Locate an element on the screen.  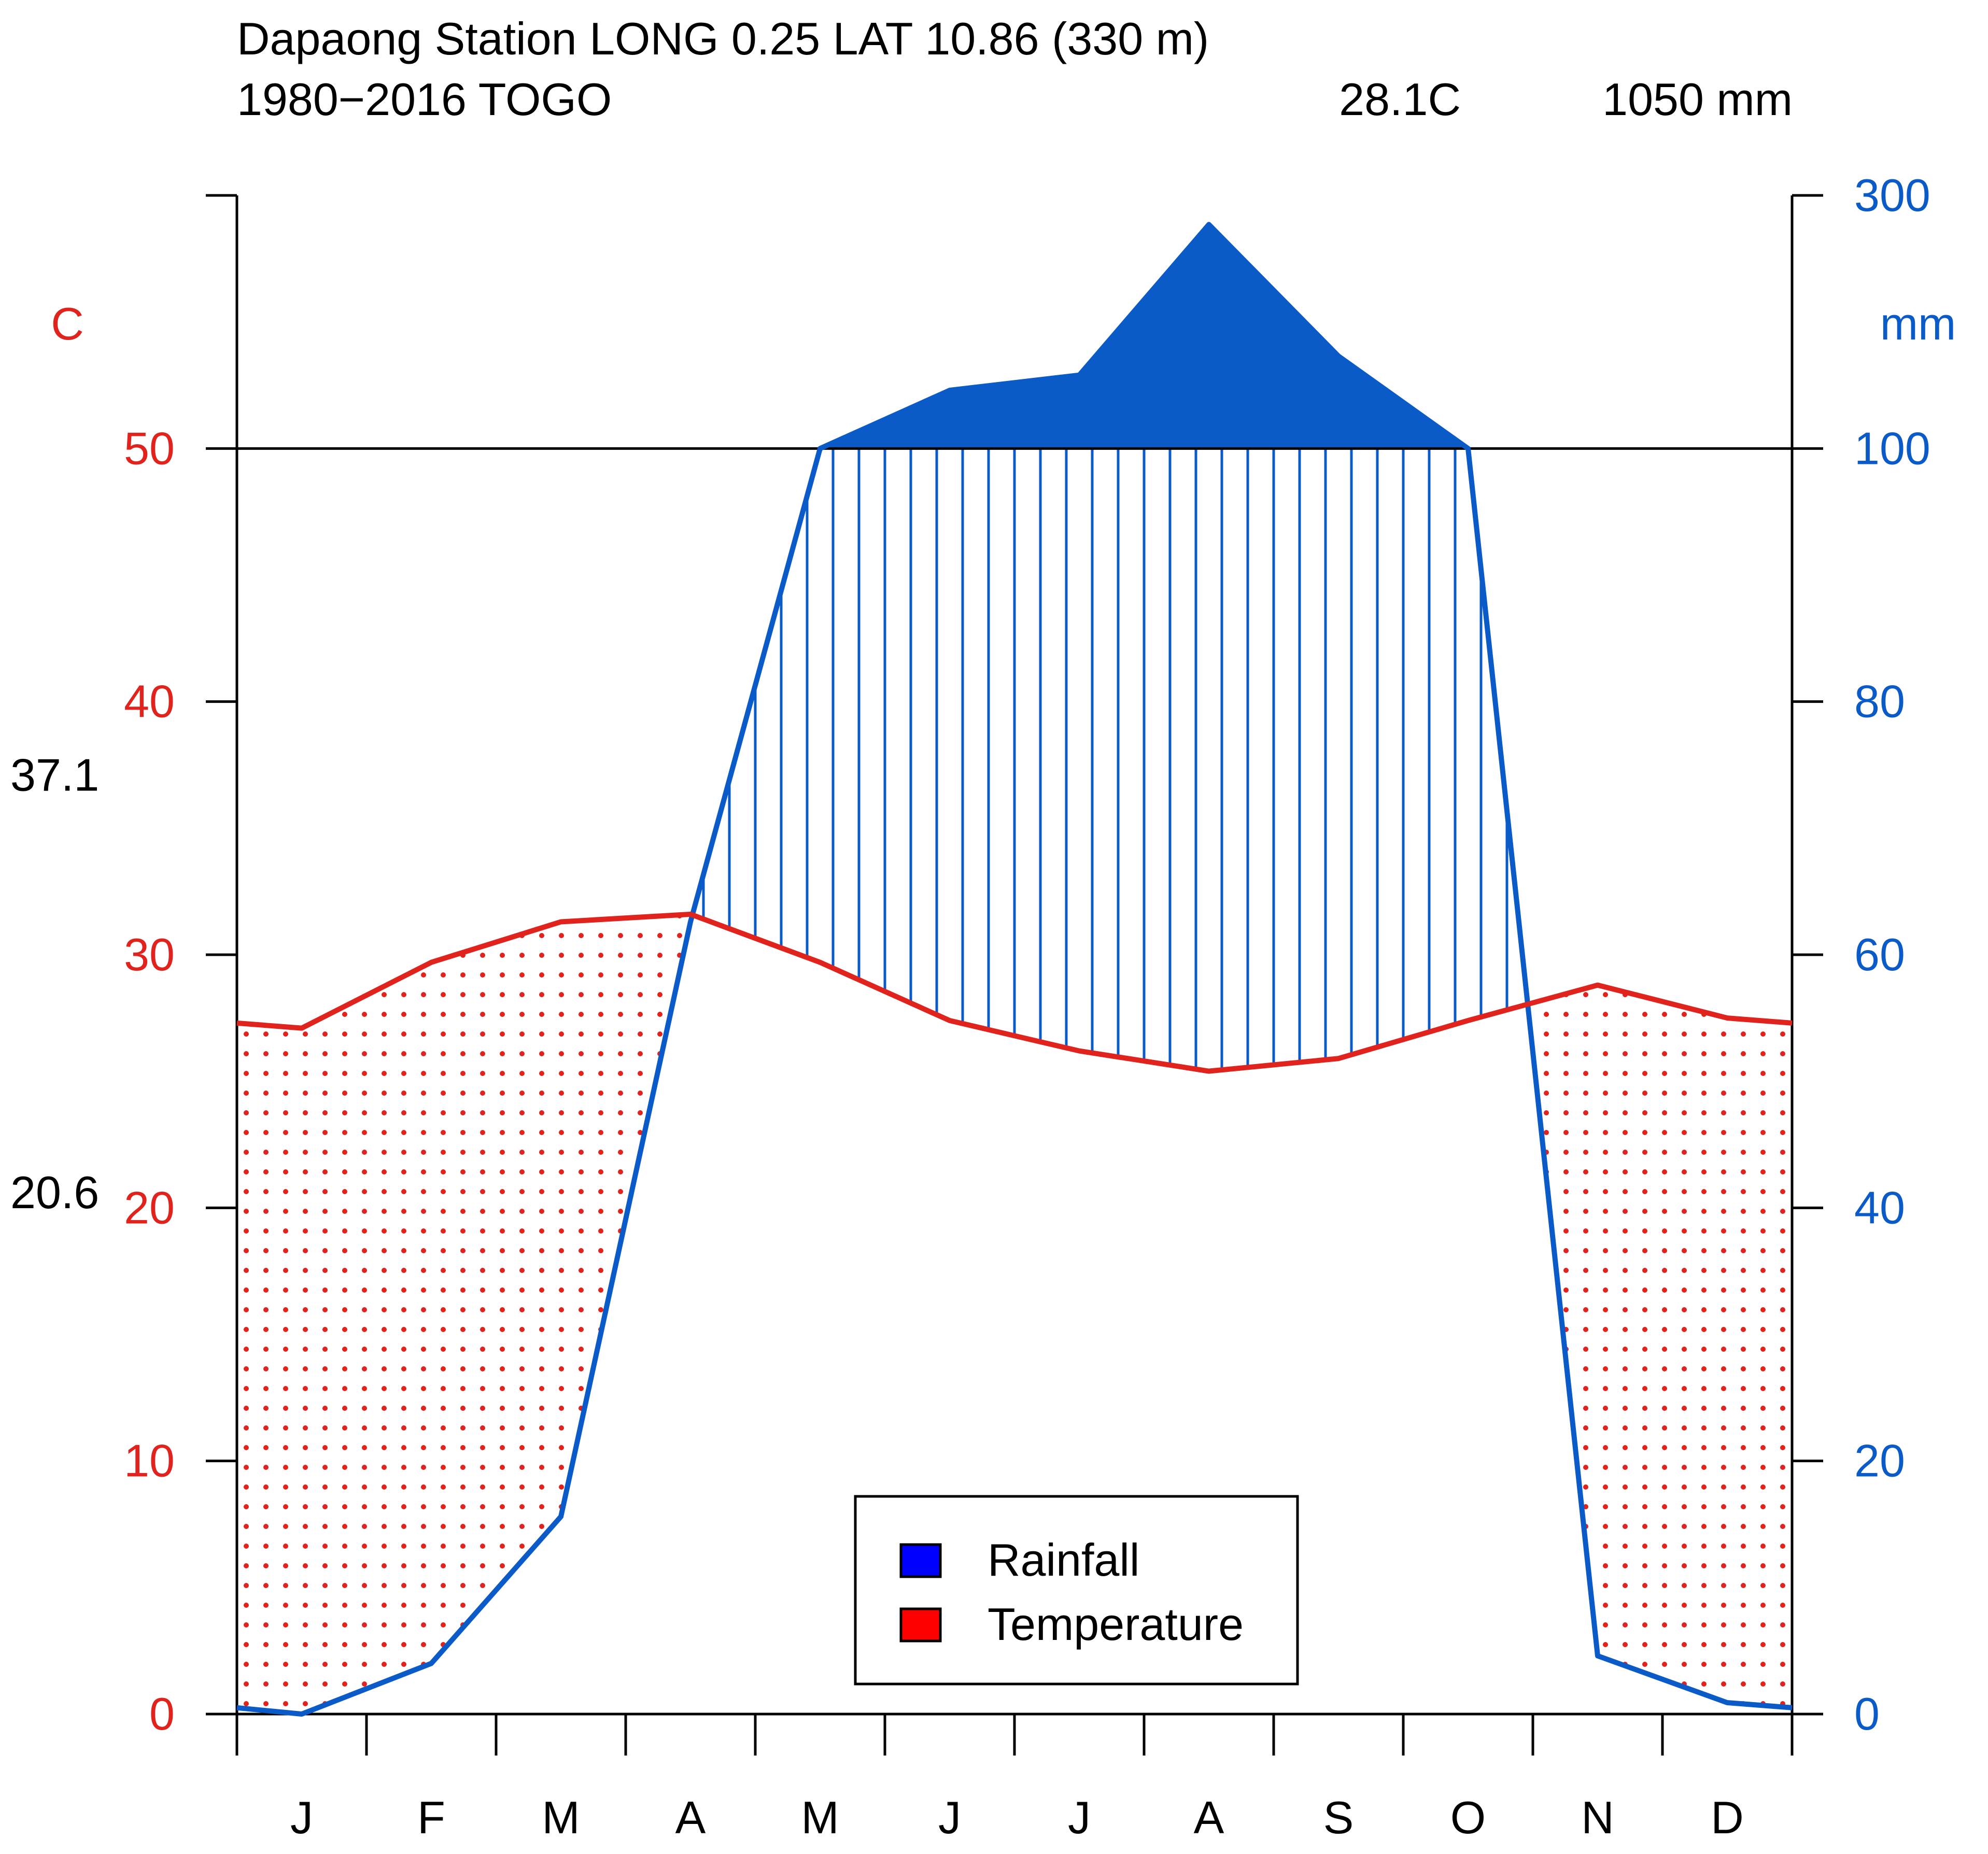
left-tick-label: 50 is located at coordinates (149, 448).